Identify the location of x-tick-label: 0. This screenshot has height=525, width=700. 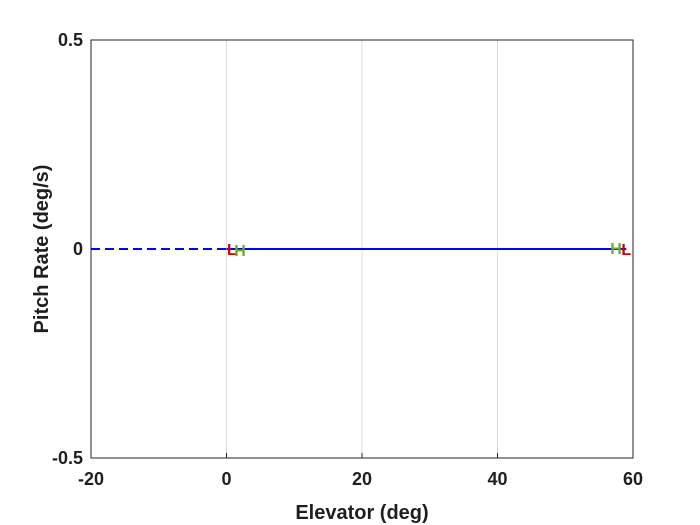
(226, 479).